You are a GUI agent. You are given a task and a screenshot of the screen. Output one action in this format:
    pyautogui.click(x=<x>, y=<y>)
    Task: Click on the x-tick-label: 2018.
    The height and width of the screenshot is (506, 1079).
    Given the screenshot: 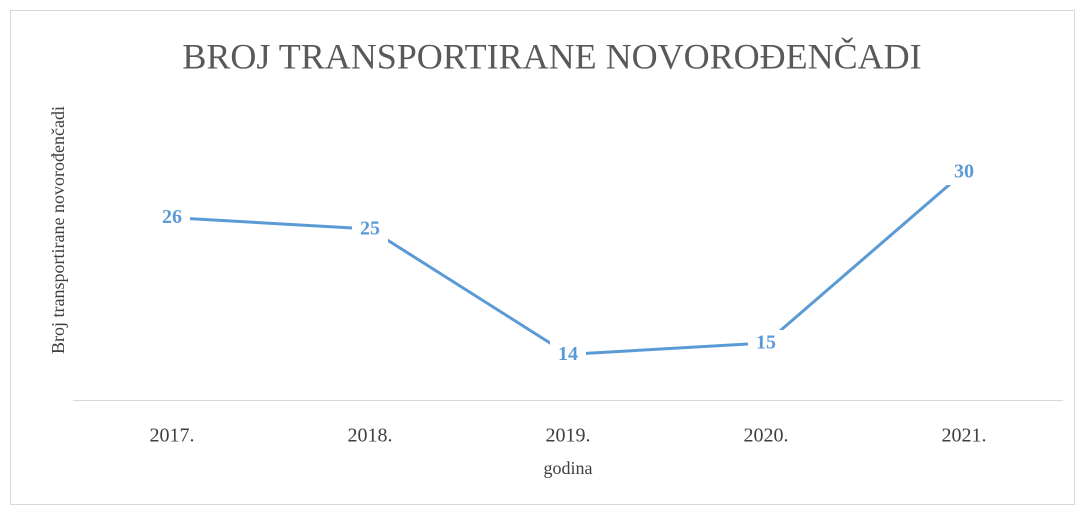 What is the action you would take?
    pyautogui.click(x=370, y=436)
    